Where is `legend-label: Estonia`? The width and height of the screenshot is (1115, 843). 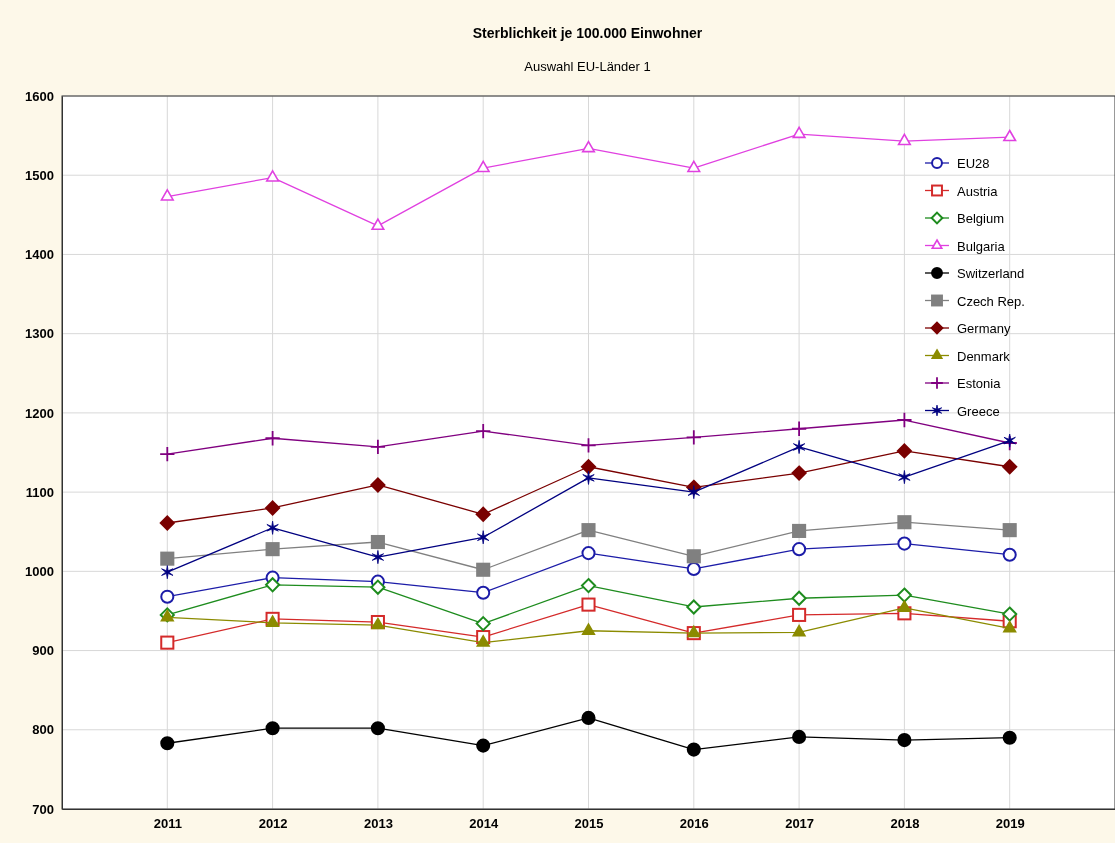 legend-label: Estonia is located at coordinates (979, 383).